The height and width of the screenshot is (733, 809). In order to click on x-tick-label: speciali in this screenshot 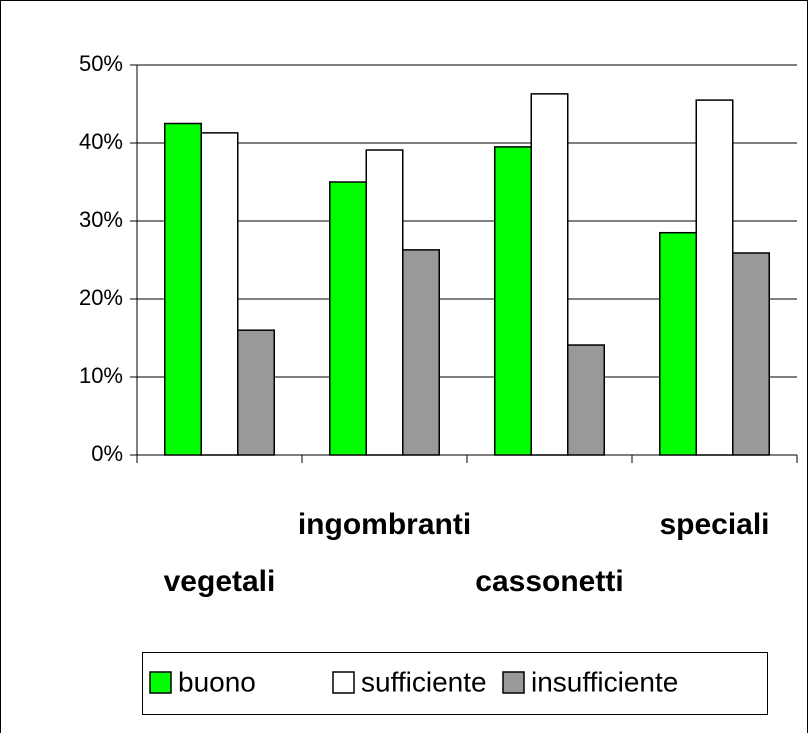, I will do `click(714, 524)`.